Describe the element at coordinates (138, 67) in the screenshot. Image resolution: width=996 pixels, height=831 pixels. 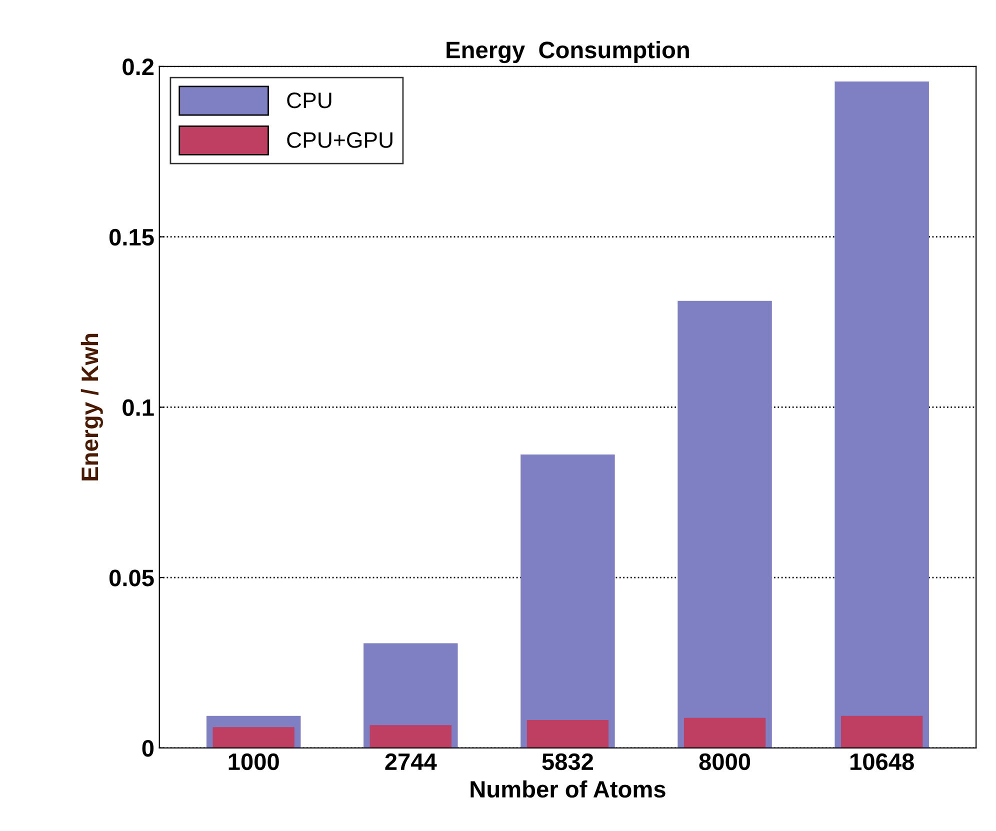
I see `y-tick-label: 0.2` at that location.